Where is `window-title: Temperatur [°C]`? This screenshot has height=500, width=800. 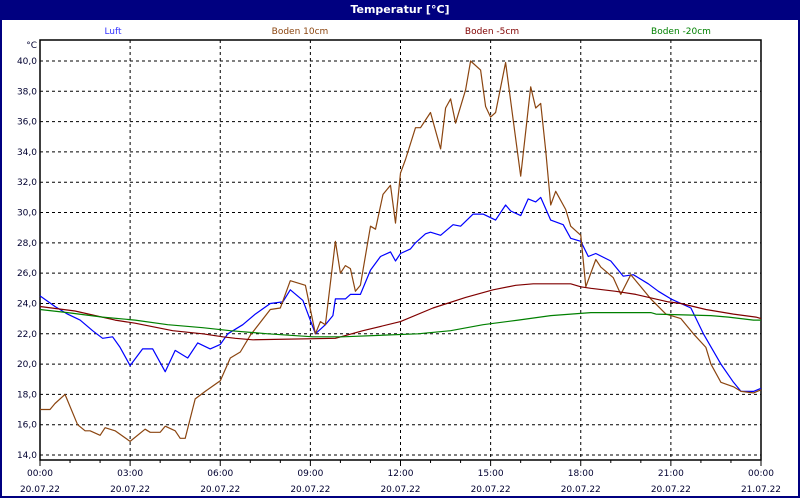
window-title: Temperatur [°C] is located at coordinates (400, 10).